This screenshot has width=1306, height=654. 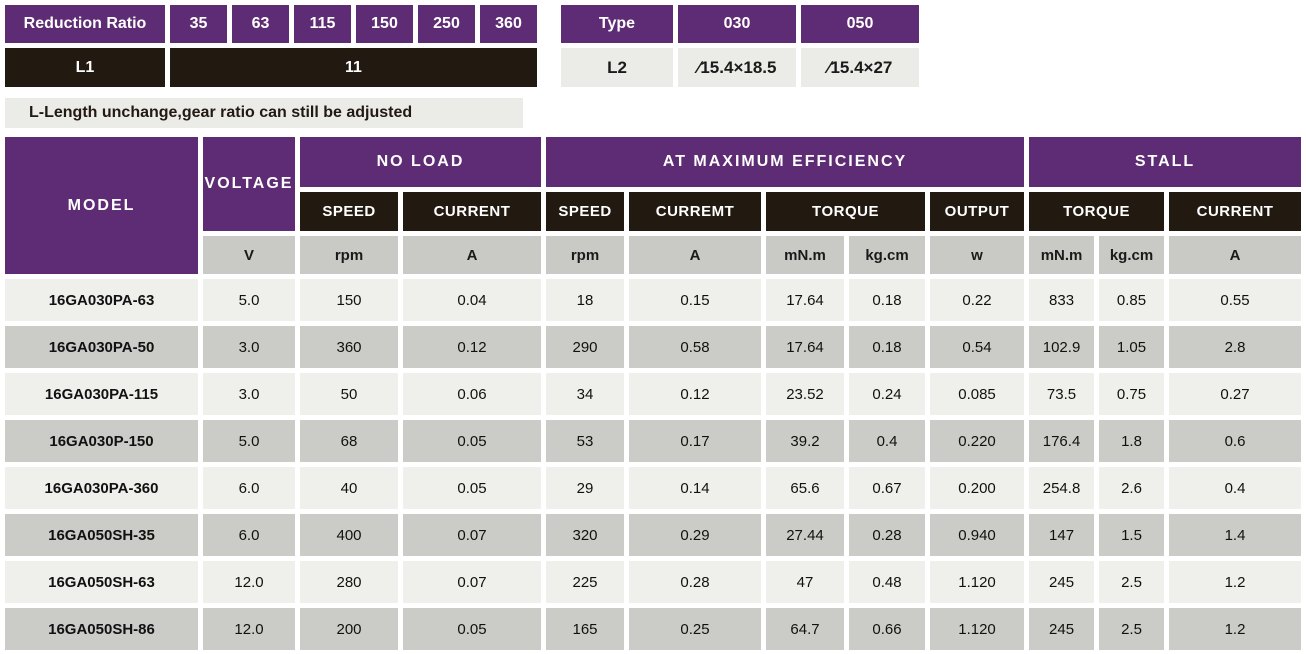 I want to click on value-cell: 0.04, so click(x=472, y=300).